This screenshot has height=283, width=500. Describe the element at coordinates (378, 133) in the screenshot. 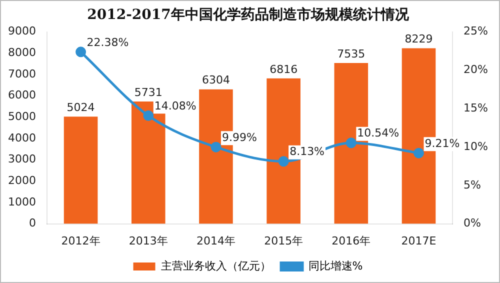

I see `data-label: 10.54%` at that location.